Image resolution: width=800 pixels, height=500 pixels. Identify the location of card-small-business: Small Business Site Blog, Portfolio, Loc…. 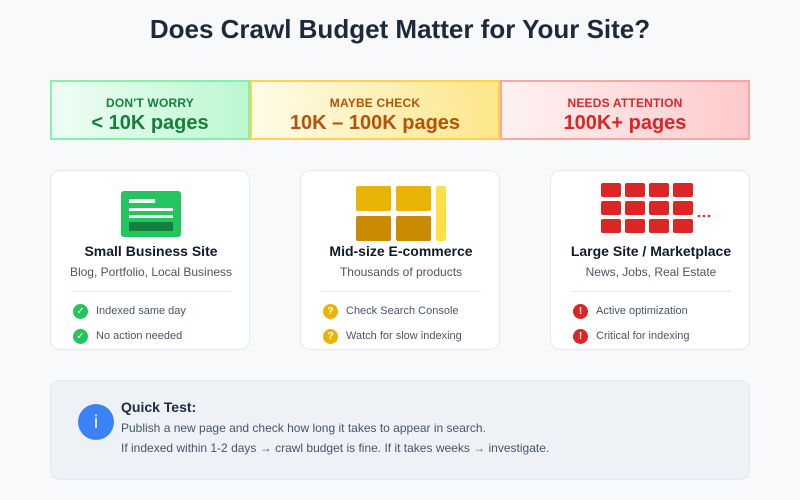
(150, 260).